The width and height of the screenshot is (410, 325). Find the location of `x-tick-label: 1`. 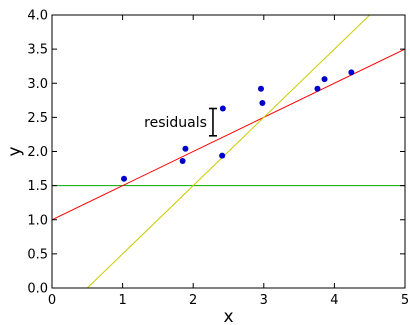

x-tick-label: 1 is located at coordinates (122, 300).